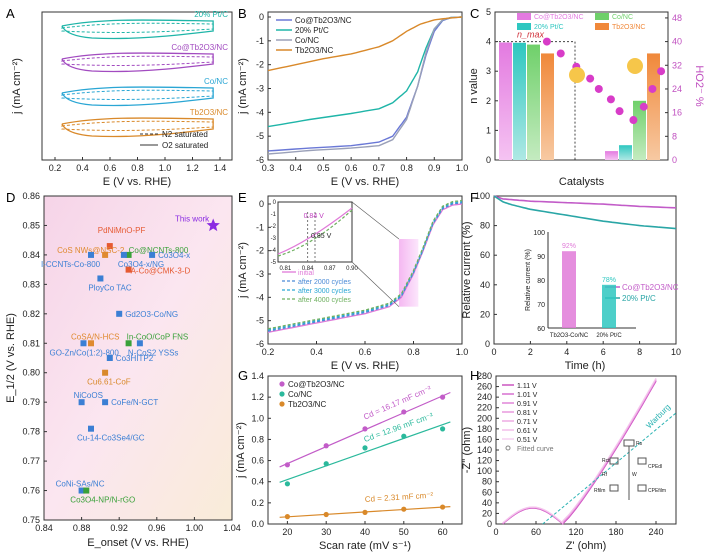 The width and height of the screenshot is (714, 560). Describe the element at coordinates (257, 376) in the screenshot. I see `panel-g-ytick-label-7: 1.4` at that location.